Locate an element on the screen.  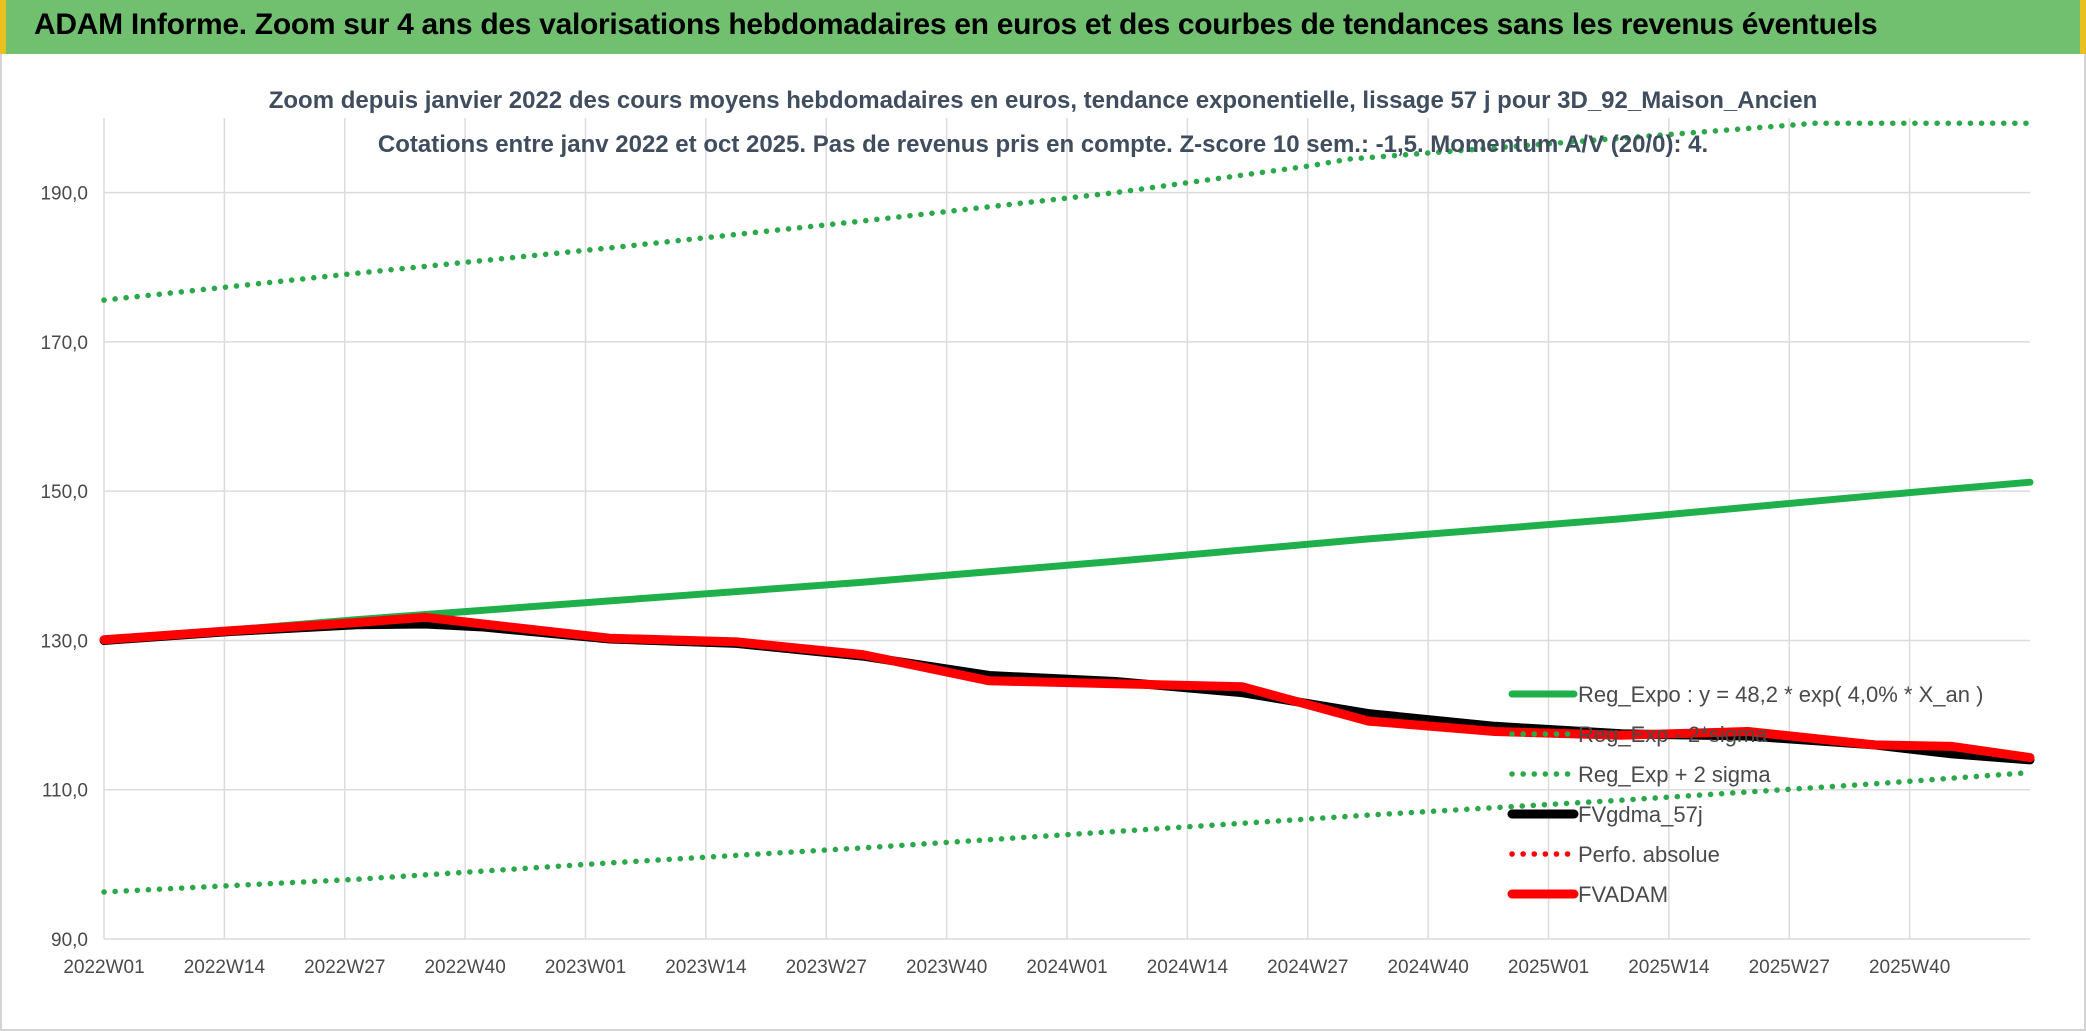
y-tick-label: 110,0 is located at coordinates (65, 791).